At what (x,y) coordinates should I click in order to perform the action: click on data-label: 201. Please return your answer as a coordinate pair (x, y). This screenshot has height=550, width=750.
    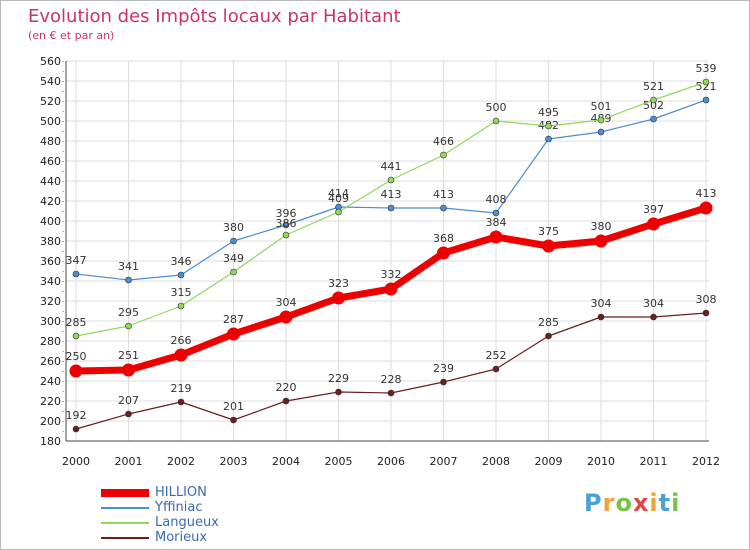
    Looking at the image, I should click on (233, 406).